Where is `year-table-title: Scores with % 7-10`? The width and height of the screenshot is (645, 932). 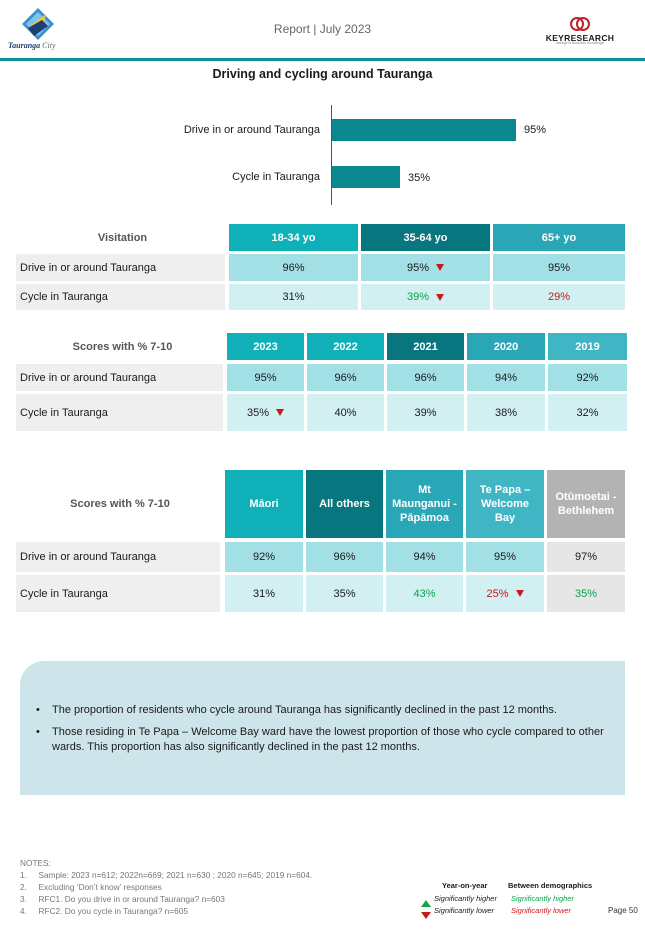 year-table-title: Scores with % 7-10 is located at coordinates (122, 346).